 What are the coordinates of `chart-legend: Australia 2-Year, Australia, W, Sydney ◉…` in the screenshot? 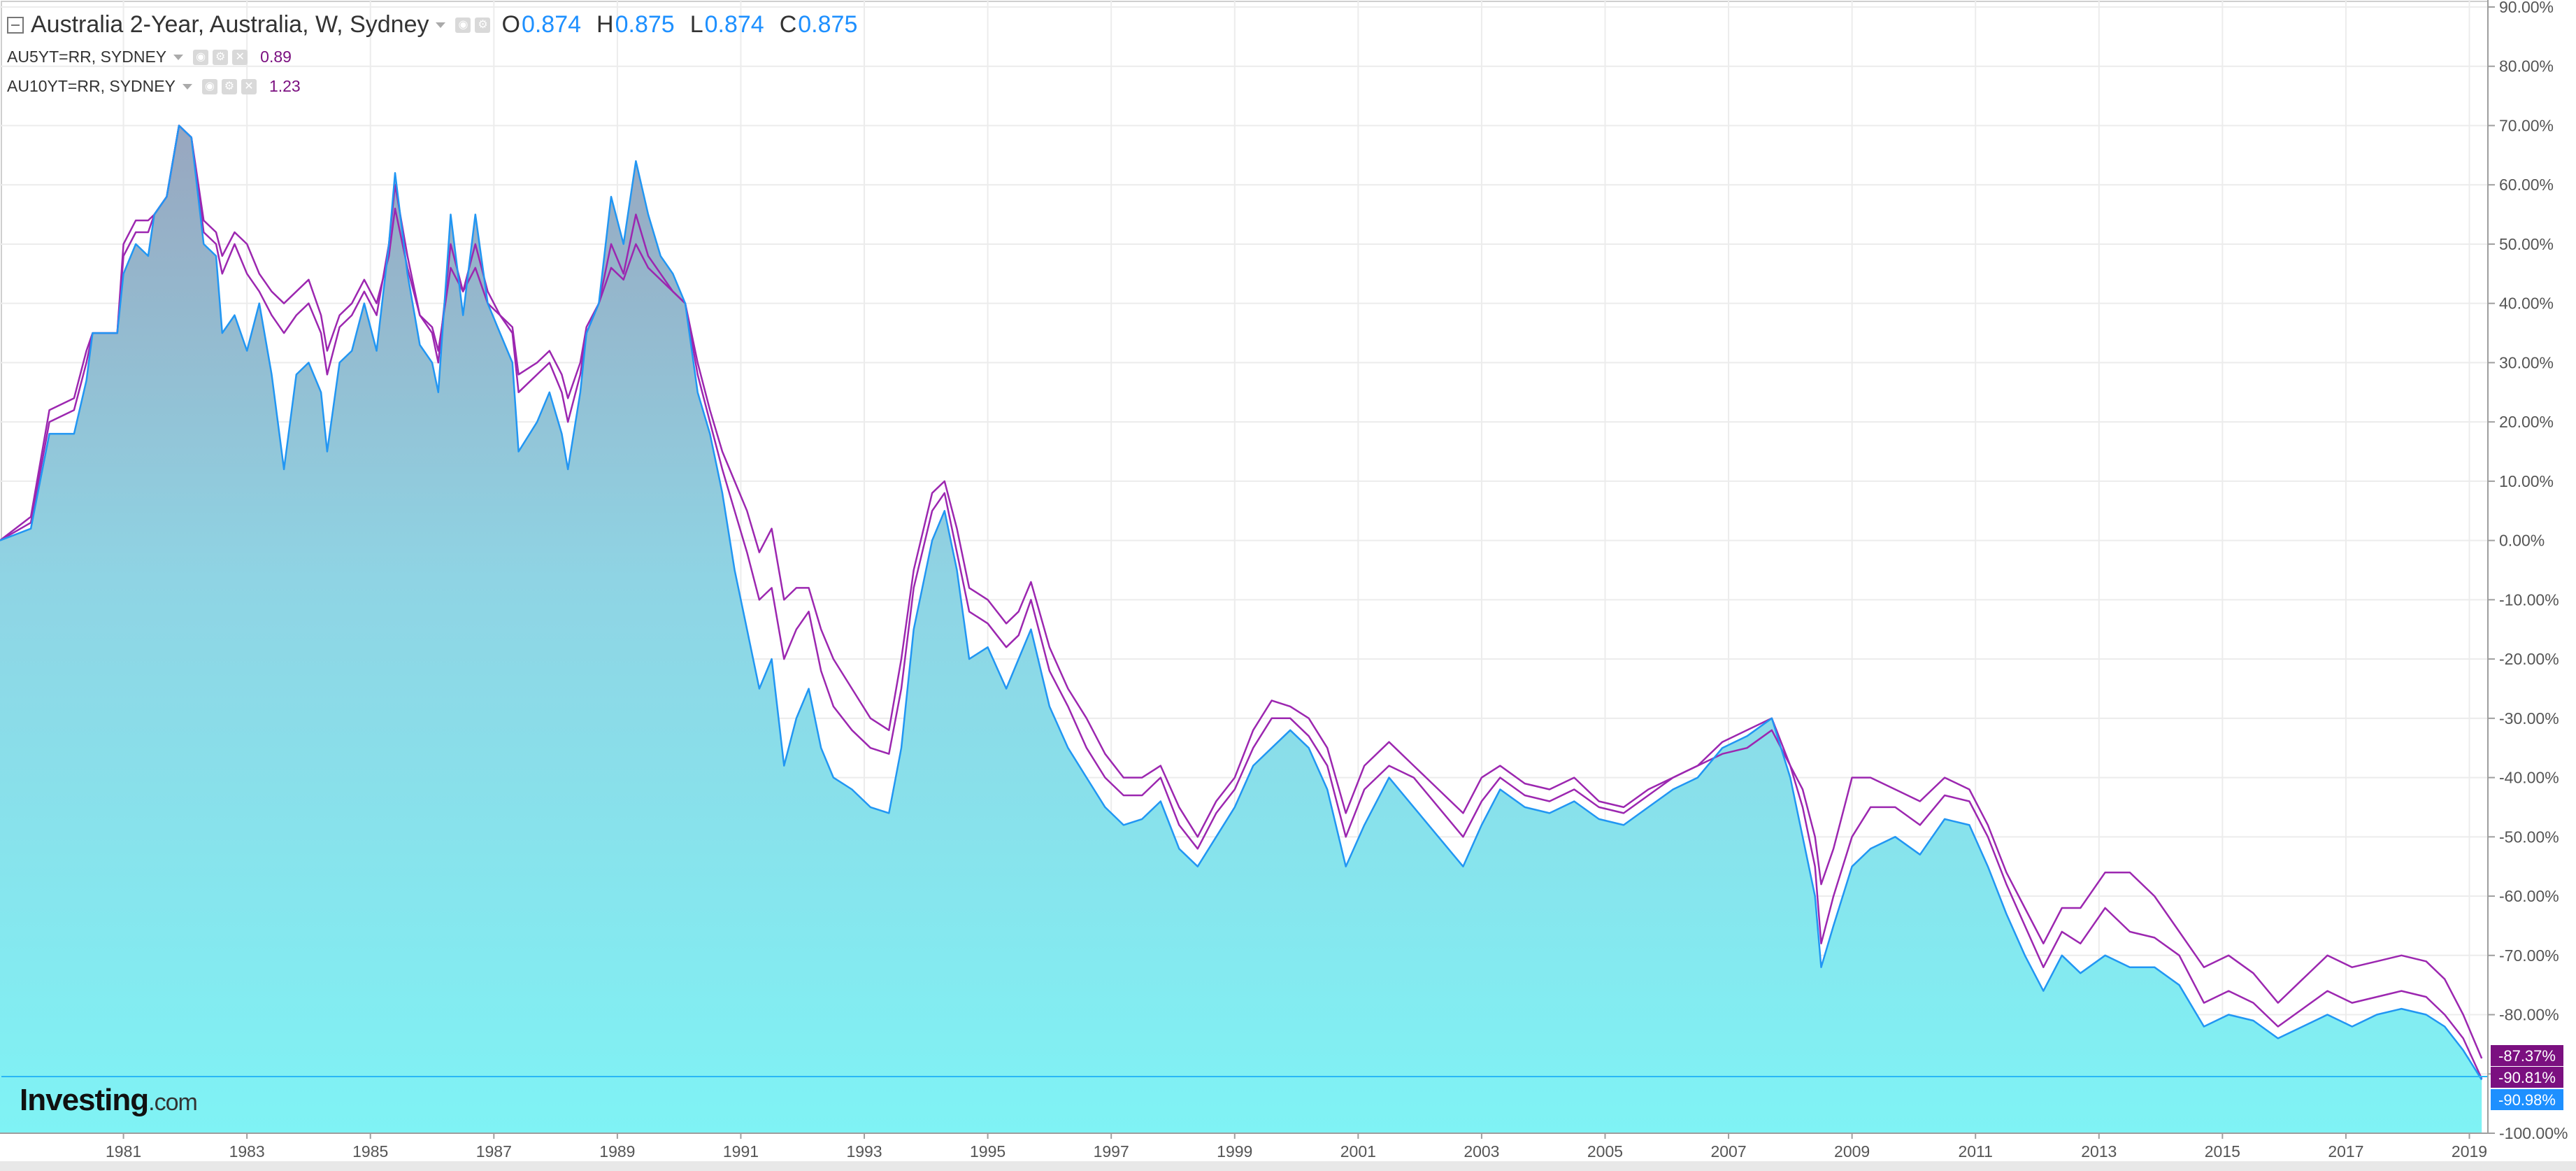 It's located at (489, 49).